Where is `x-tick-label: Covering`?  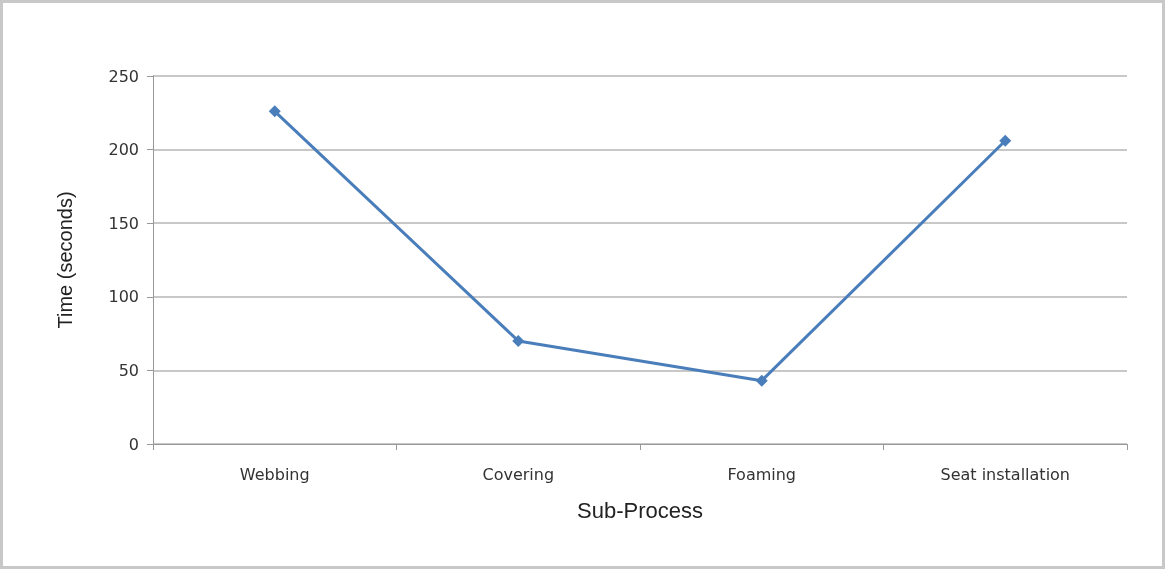 x-tick-label: Covering is located at coordinates (518, 474).